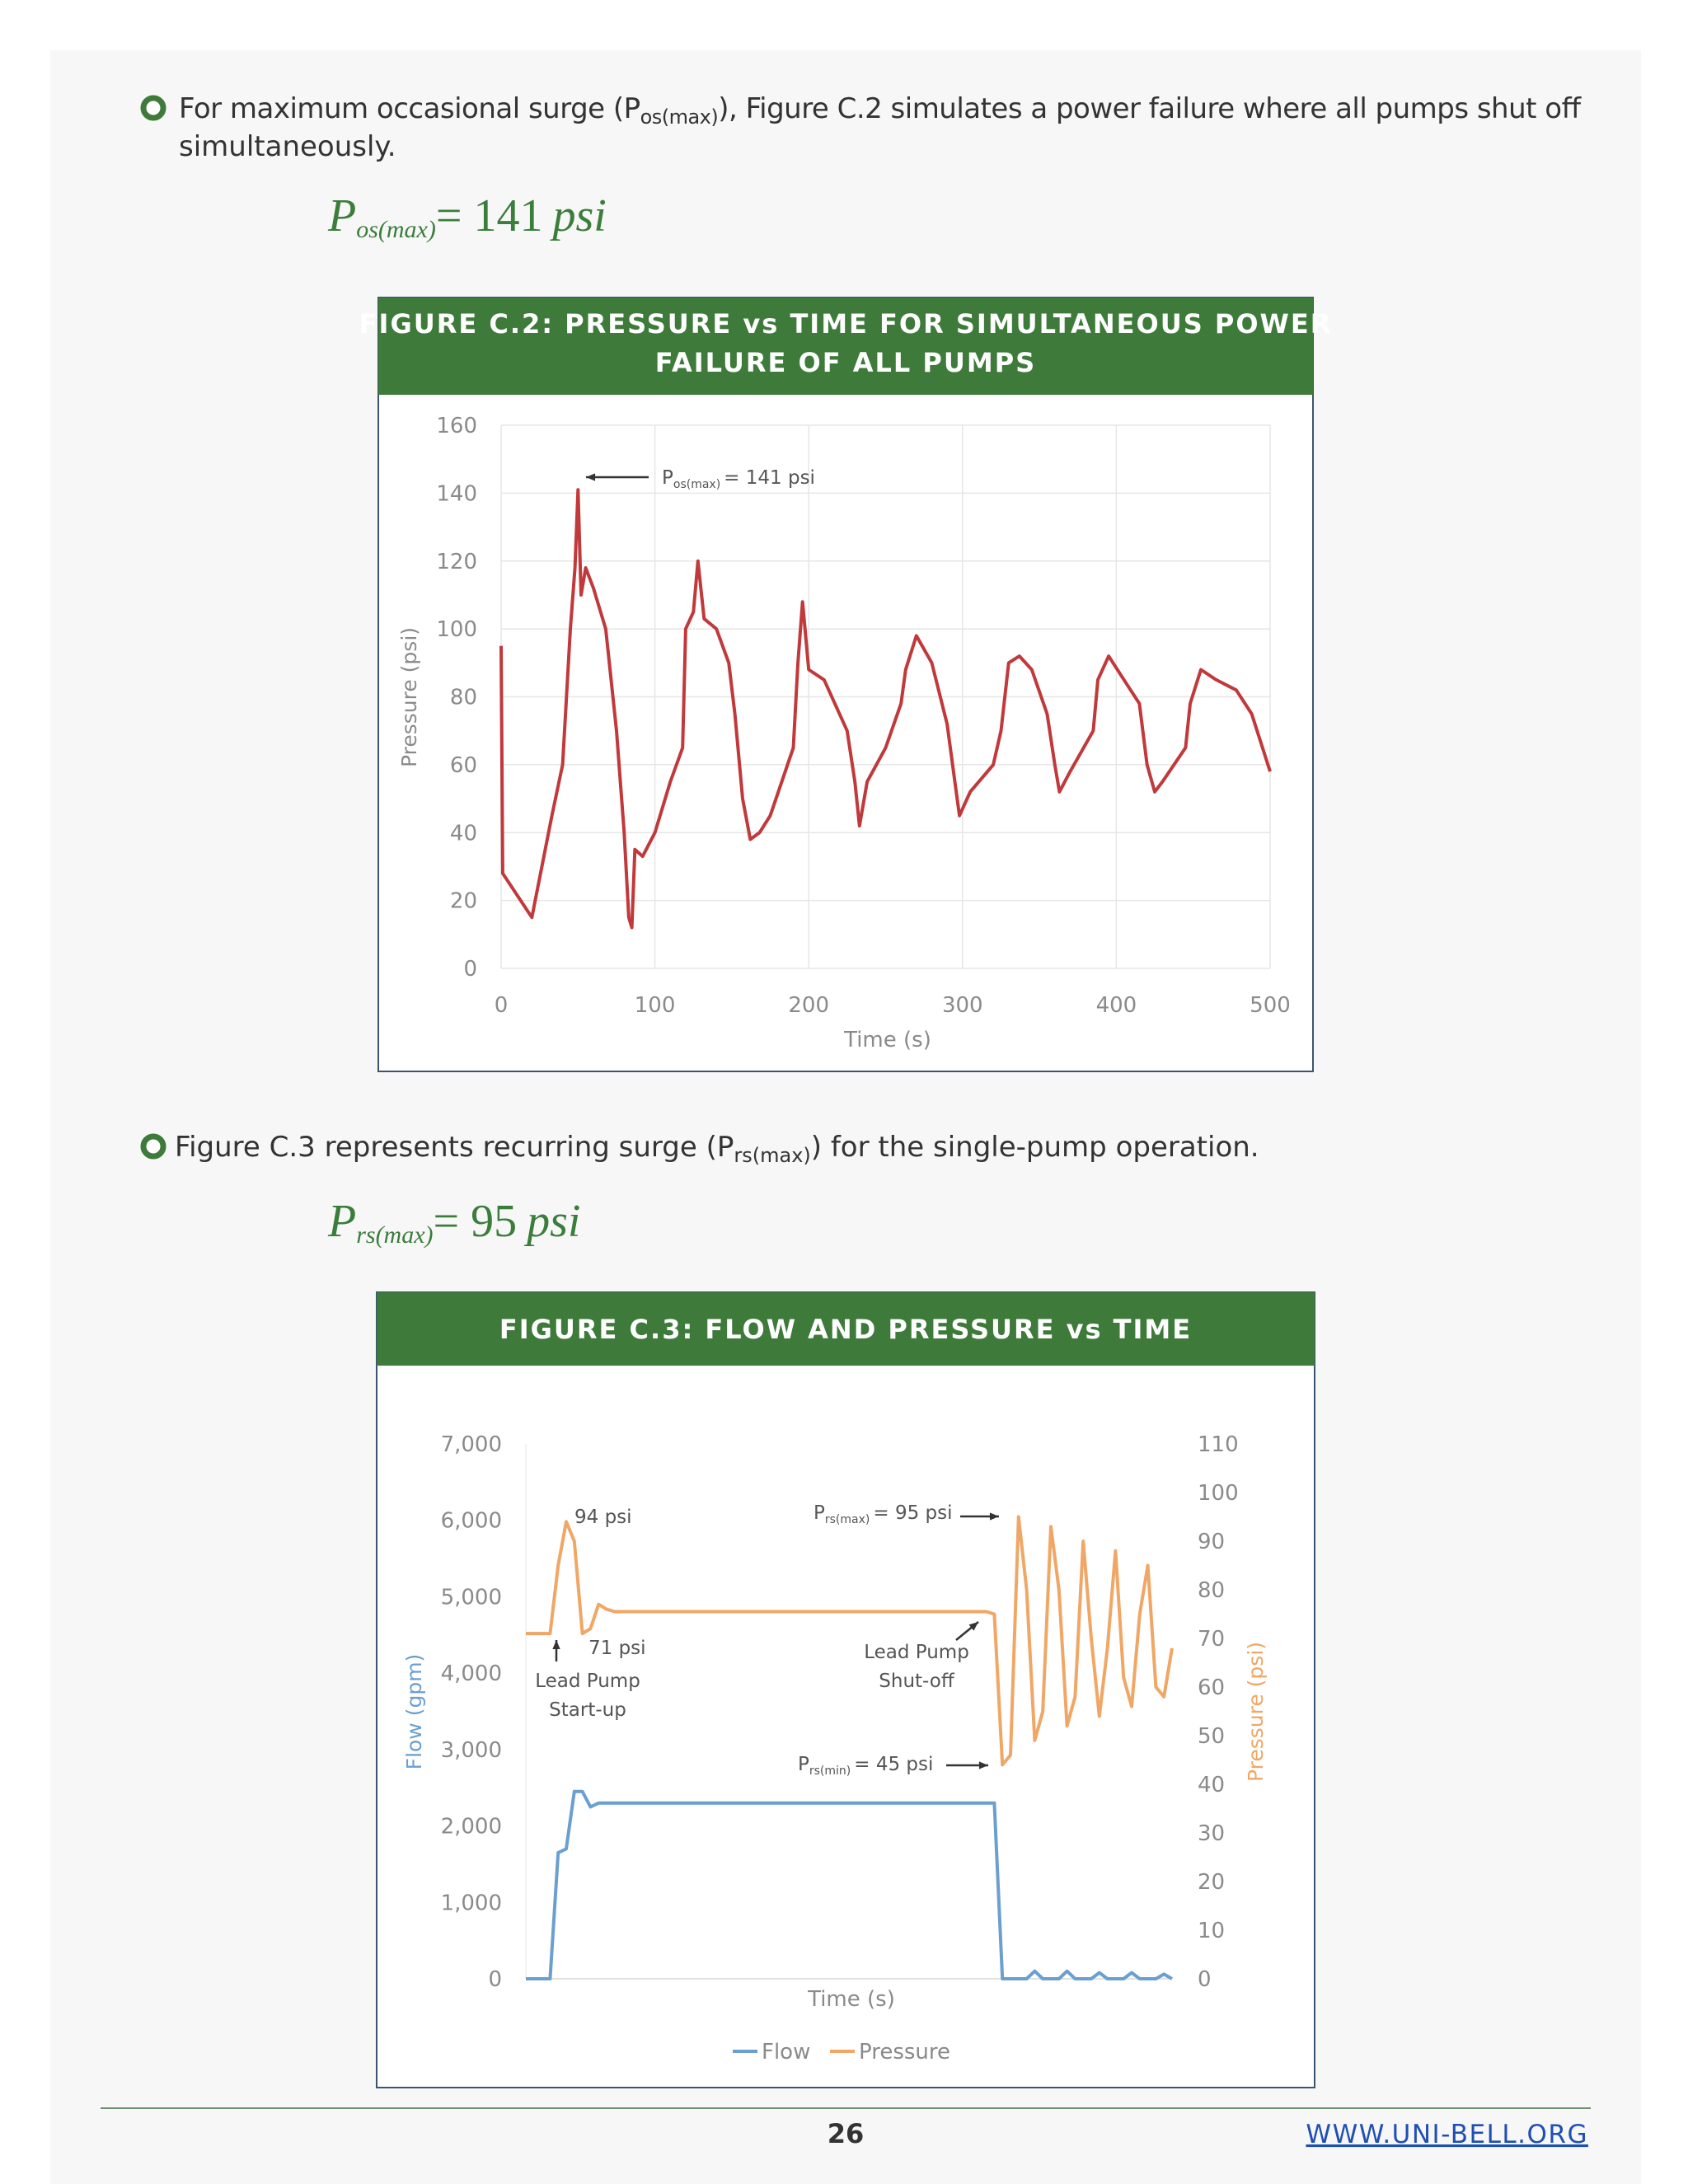  Describe the element at coordinates (769, 478) in the screenshot. I see `annotation-text: = 141 psi` at that location.